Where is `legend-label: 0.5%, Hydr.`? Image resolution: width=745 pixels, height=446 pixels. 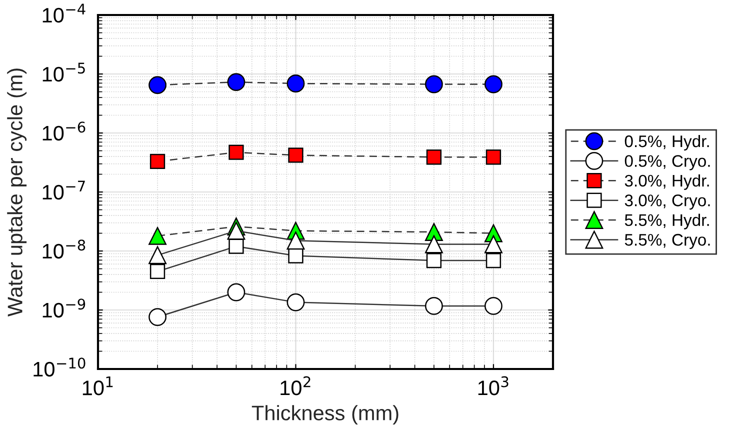
legend-label: 0.5%, Hydr. is located at coordinates (666, 142).